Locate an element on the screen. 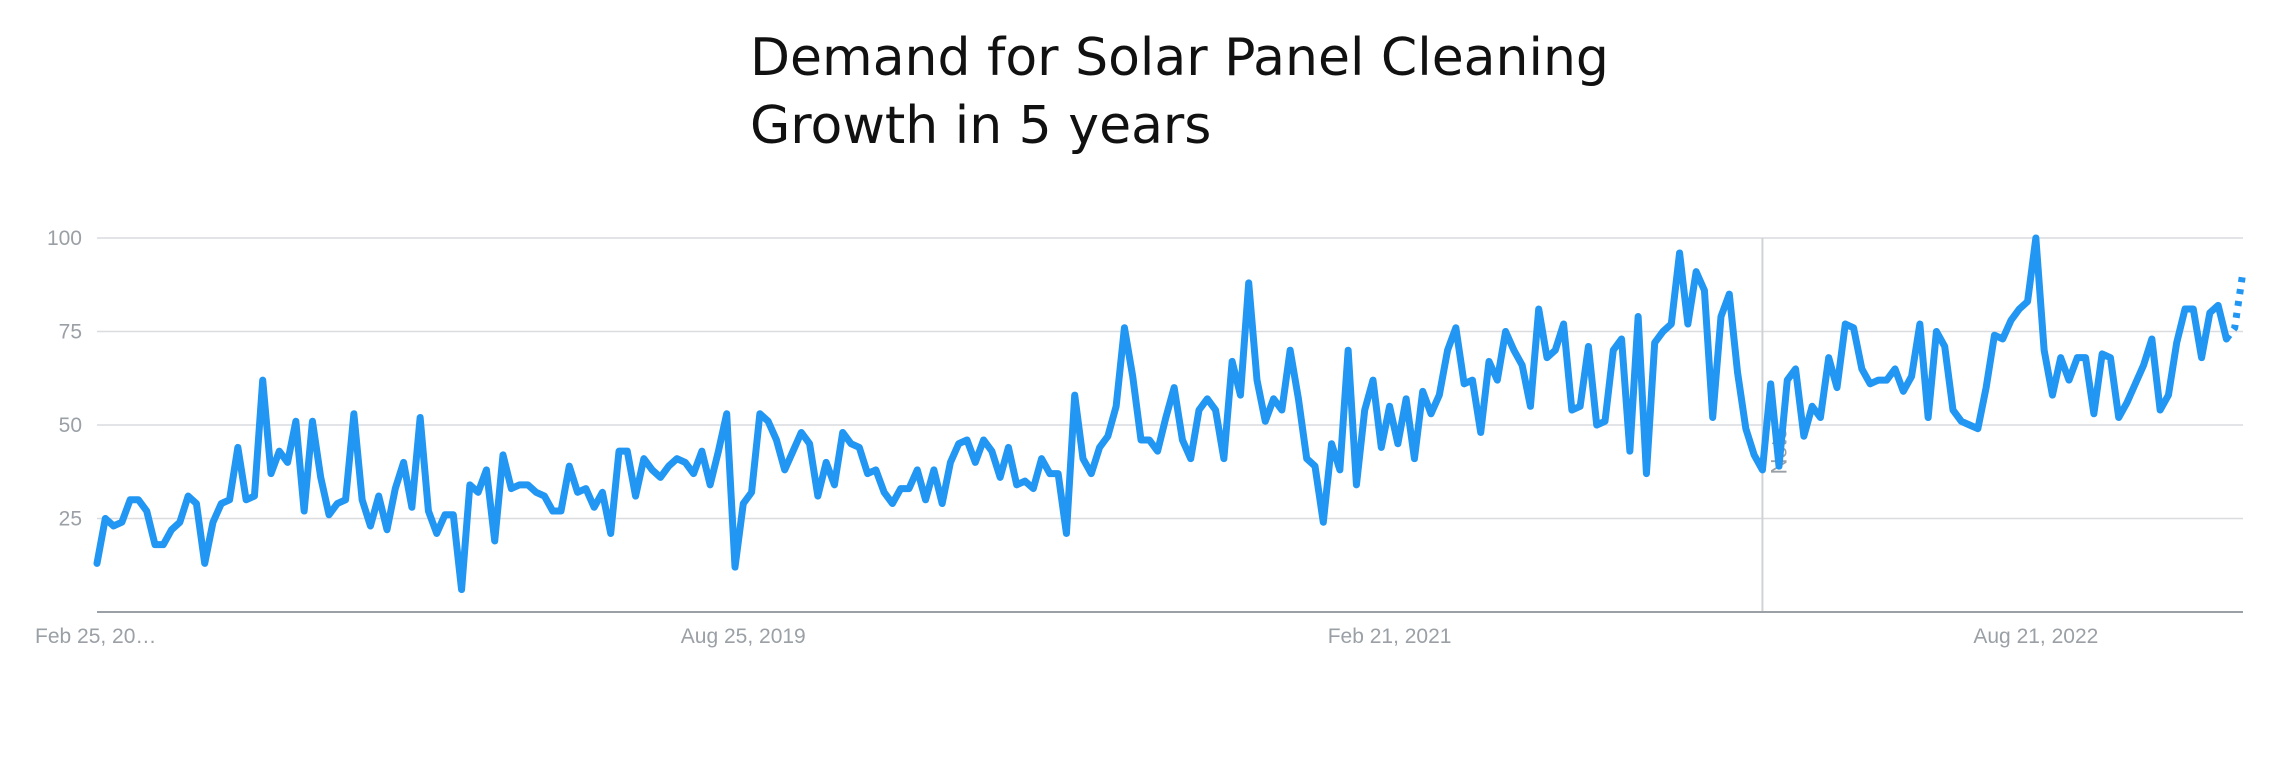 This screenshot has width=2287, height=772. x-tick-label: Feb 21, 2021 is located at coordinates (1390, 636).